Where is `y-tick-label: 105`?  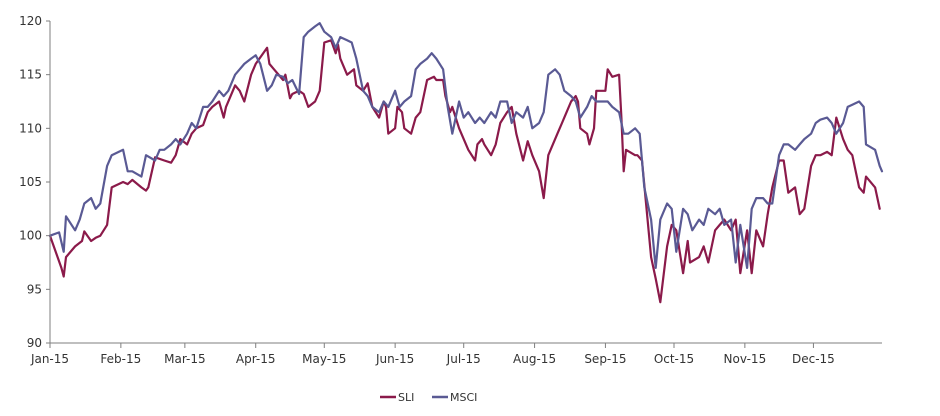 y-tick-label: 105 is located at coordinates (30, 182).